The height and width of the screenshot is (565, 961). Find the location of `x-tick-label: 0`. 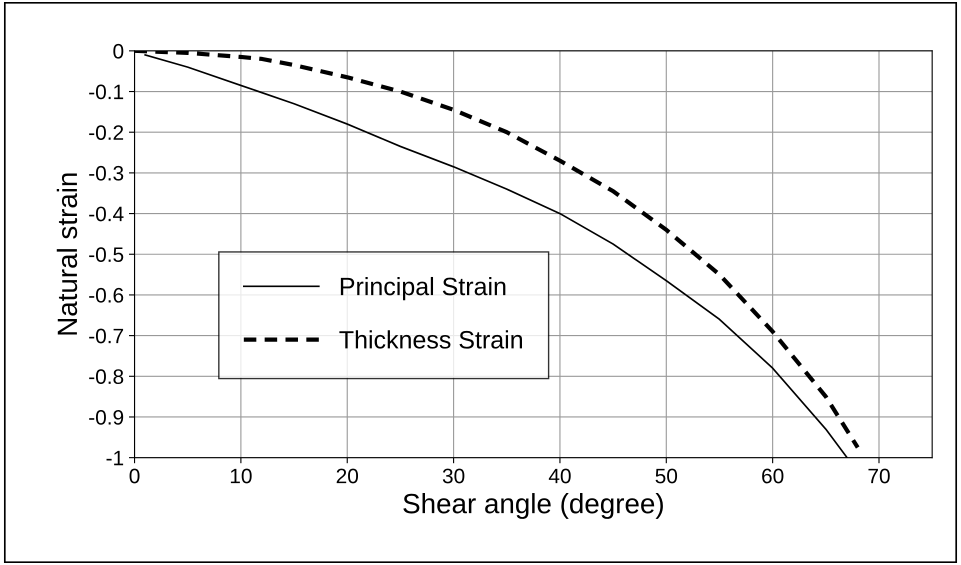

x-tick-label: 0 is located at coordinates (135, 476).